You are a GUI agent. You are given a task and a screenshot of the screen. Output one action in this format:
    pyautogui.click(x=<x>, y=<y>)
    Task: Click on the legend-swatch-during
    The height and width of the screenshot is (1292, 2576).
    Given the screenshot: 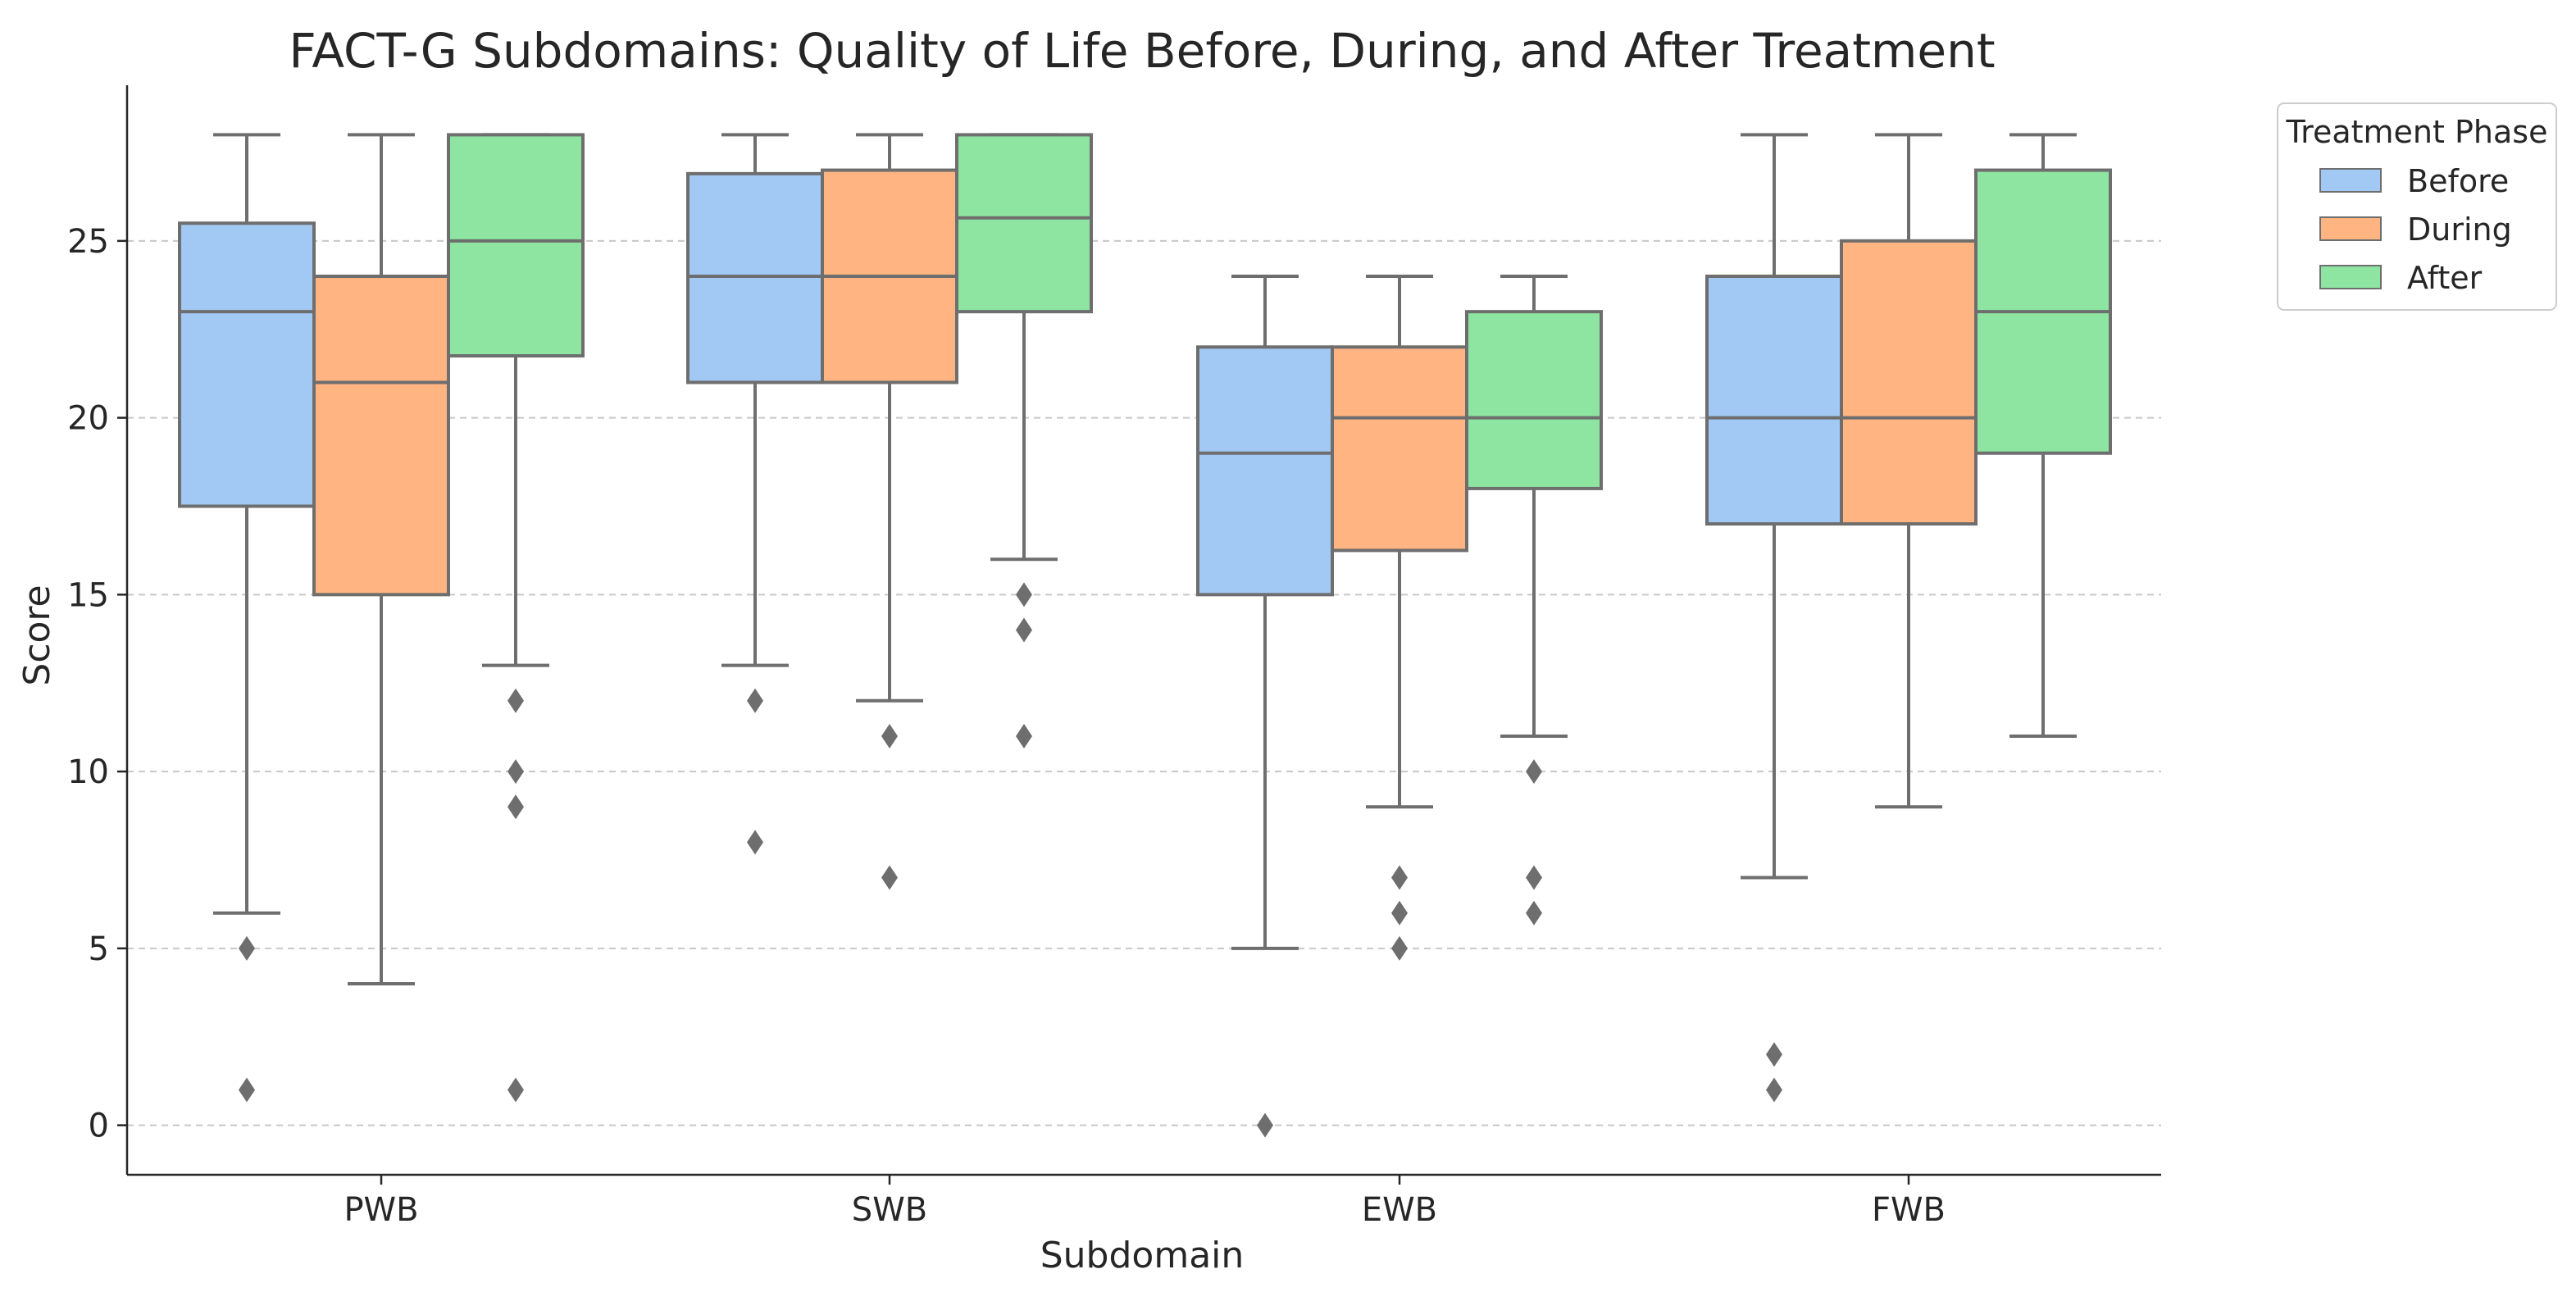 What is the action you would take?
    pyautogui.click(x=2350, y=229)
    